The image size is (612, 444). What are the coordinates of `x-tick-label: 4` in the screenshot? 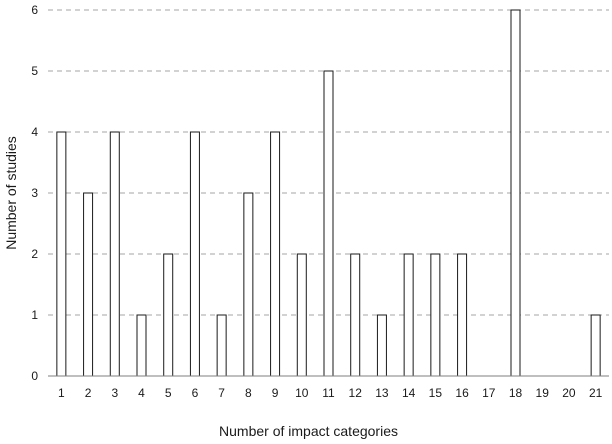 It's located at (141, 393).